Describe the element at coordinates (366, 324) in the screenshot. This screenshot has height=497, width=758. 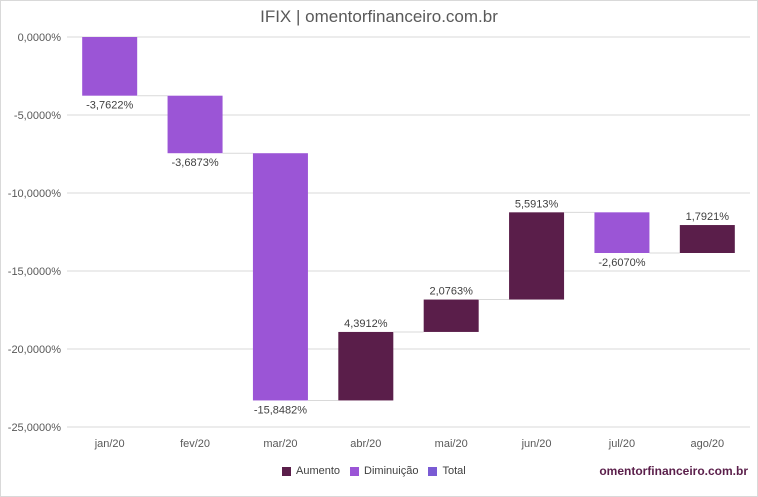
I see `data-label: 4,3912%` at that location.